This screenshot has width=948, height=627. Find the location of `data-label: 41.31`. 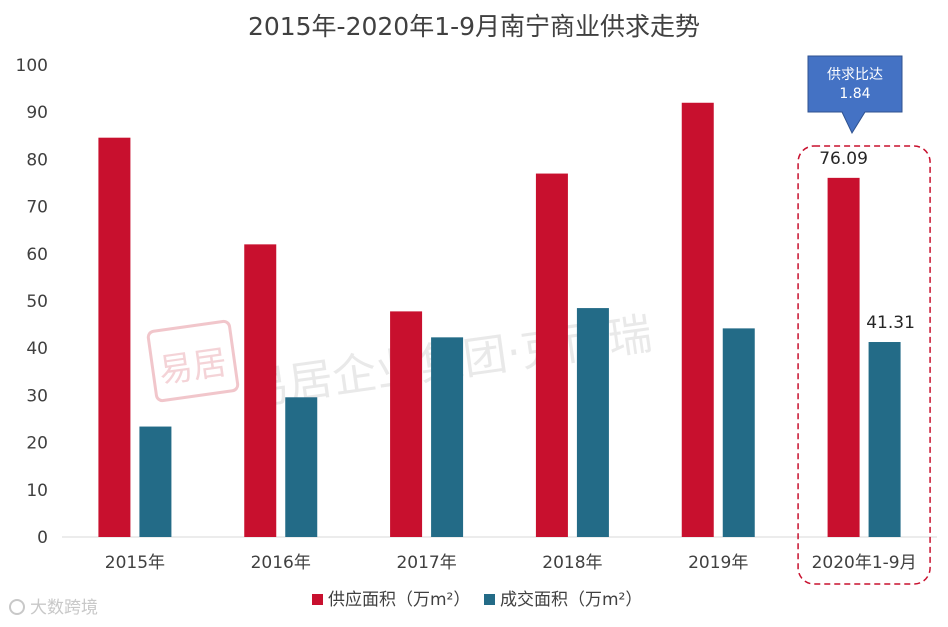

data-label: 41.31 is located at coordinates (890, 323).